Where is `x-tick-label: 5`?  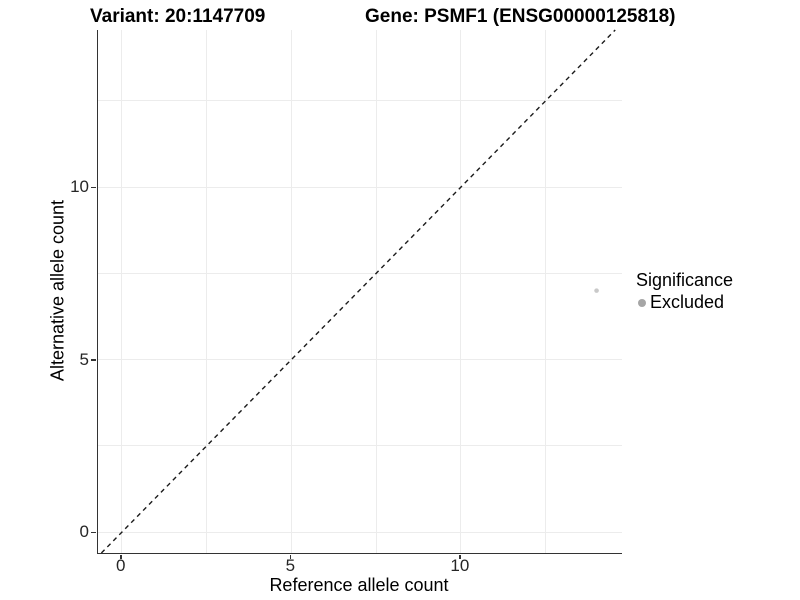 x-tick-label: 5 is located at coordinates (290, 565).